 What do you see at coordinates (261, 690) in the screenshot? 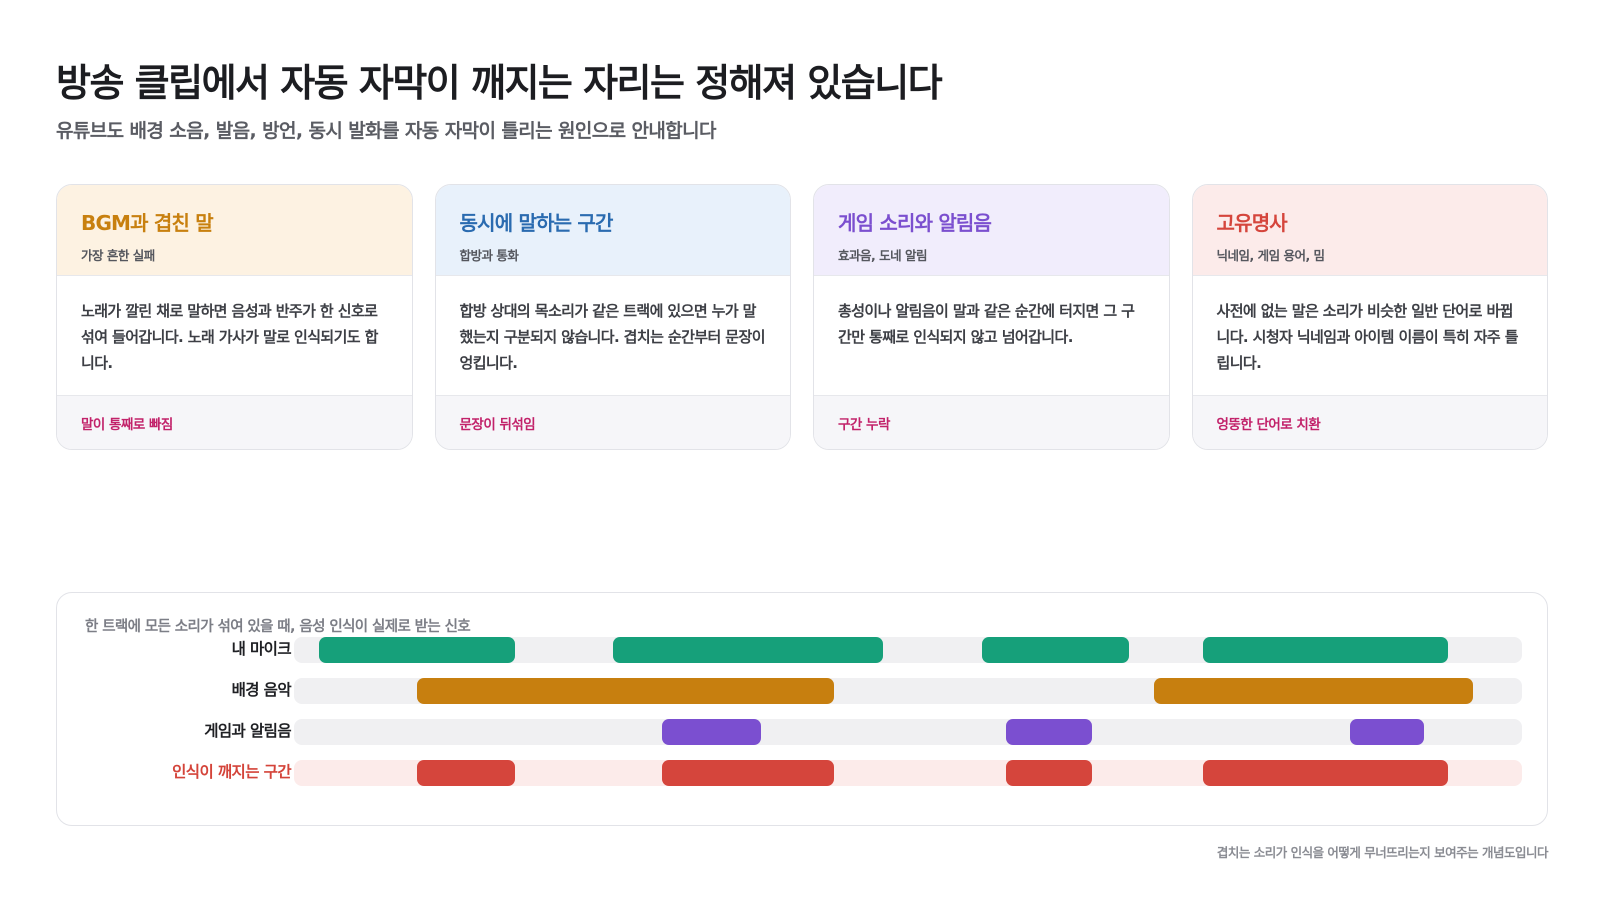
I see `track-label-bgm: 배경 음악` at bounding box center [261, 690].